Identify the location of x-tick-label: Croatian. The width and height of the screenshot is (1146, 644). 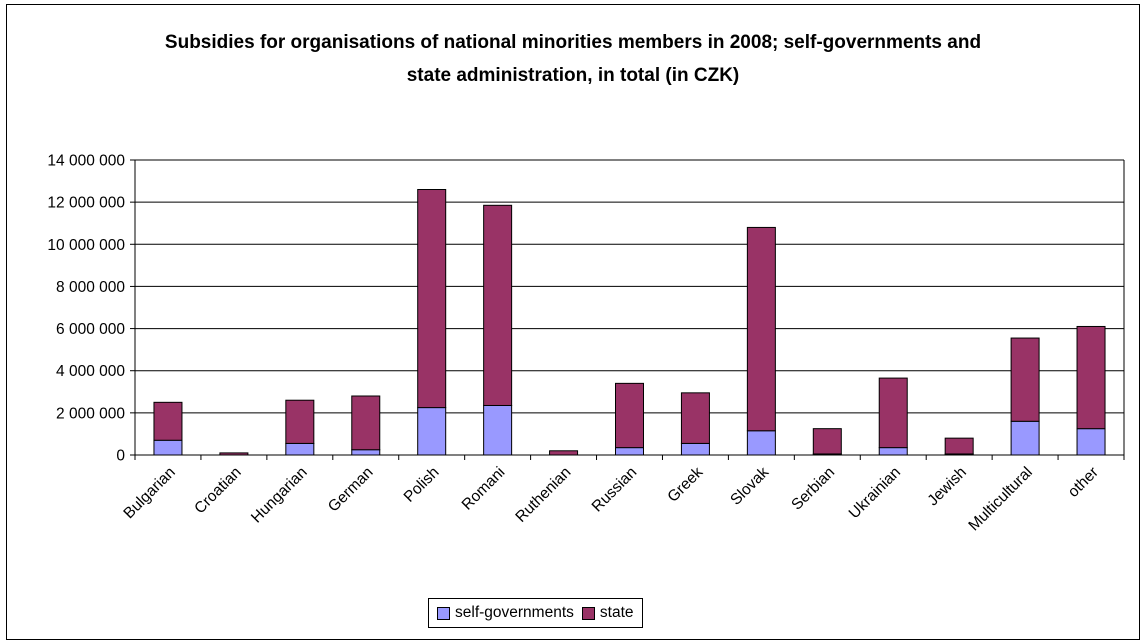
(217, 490).